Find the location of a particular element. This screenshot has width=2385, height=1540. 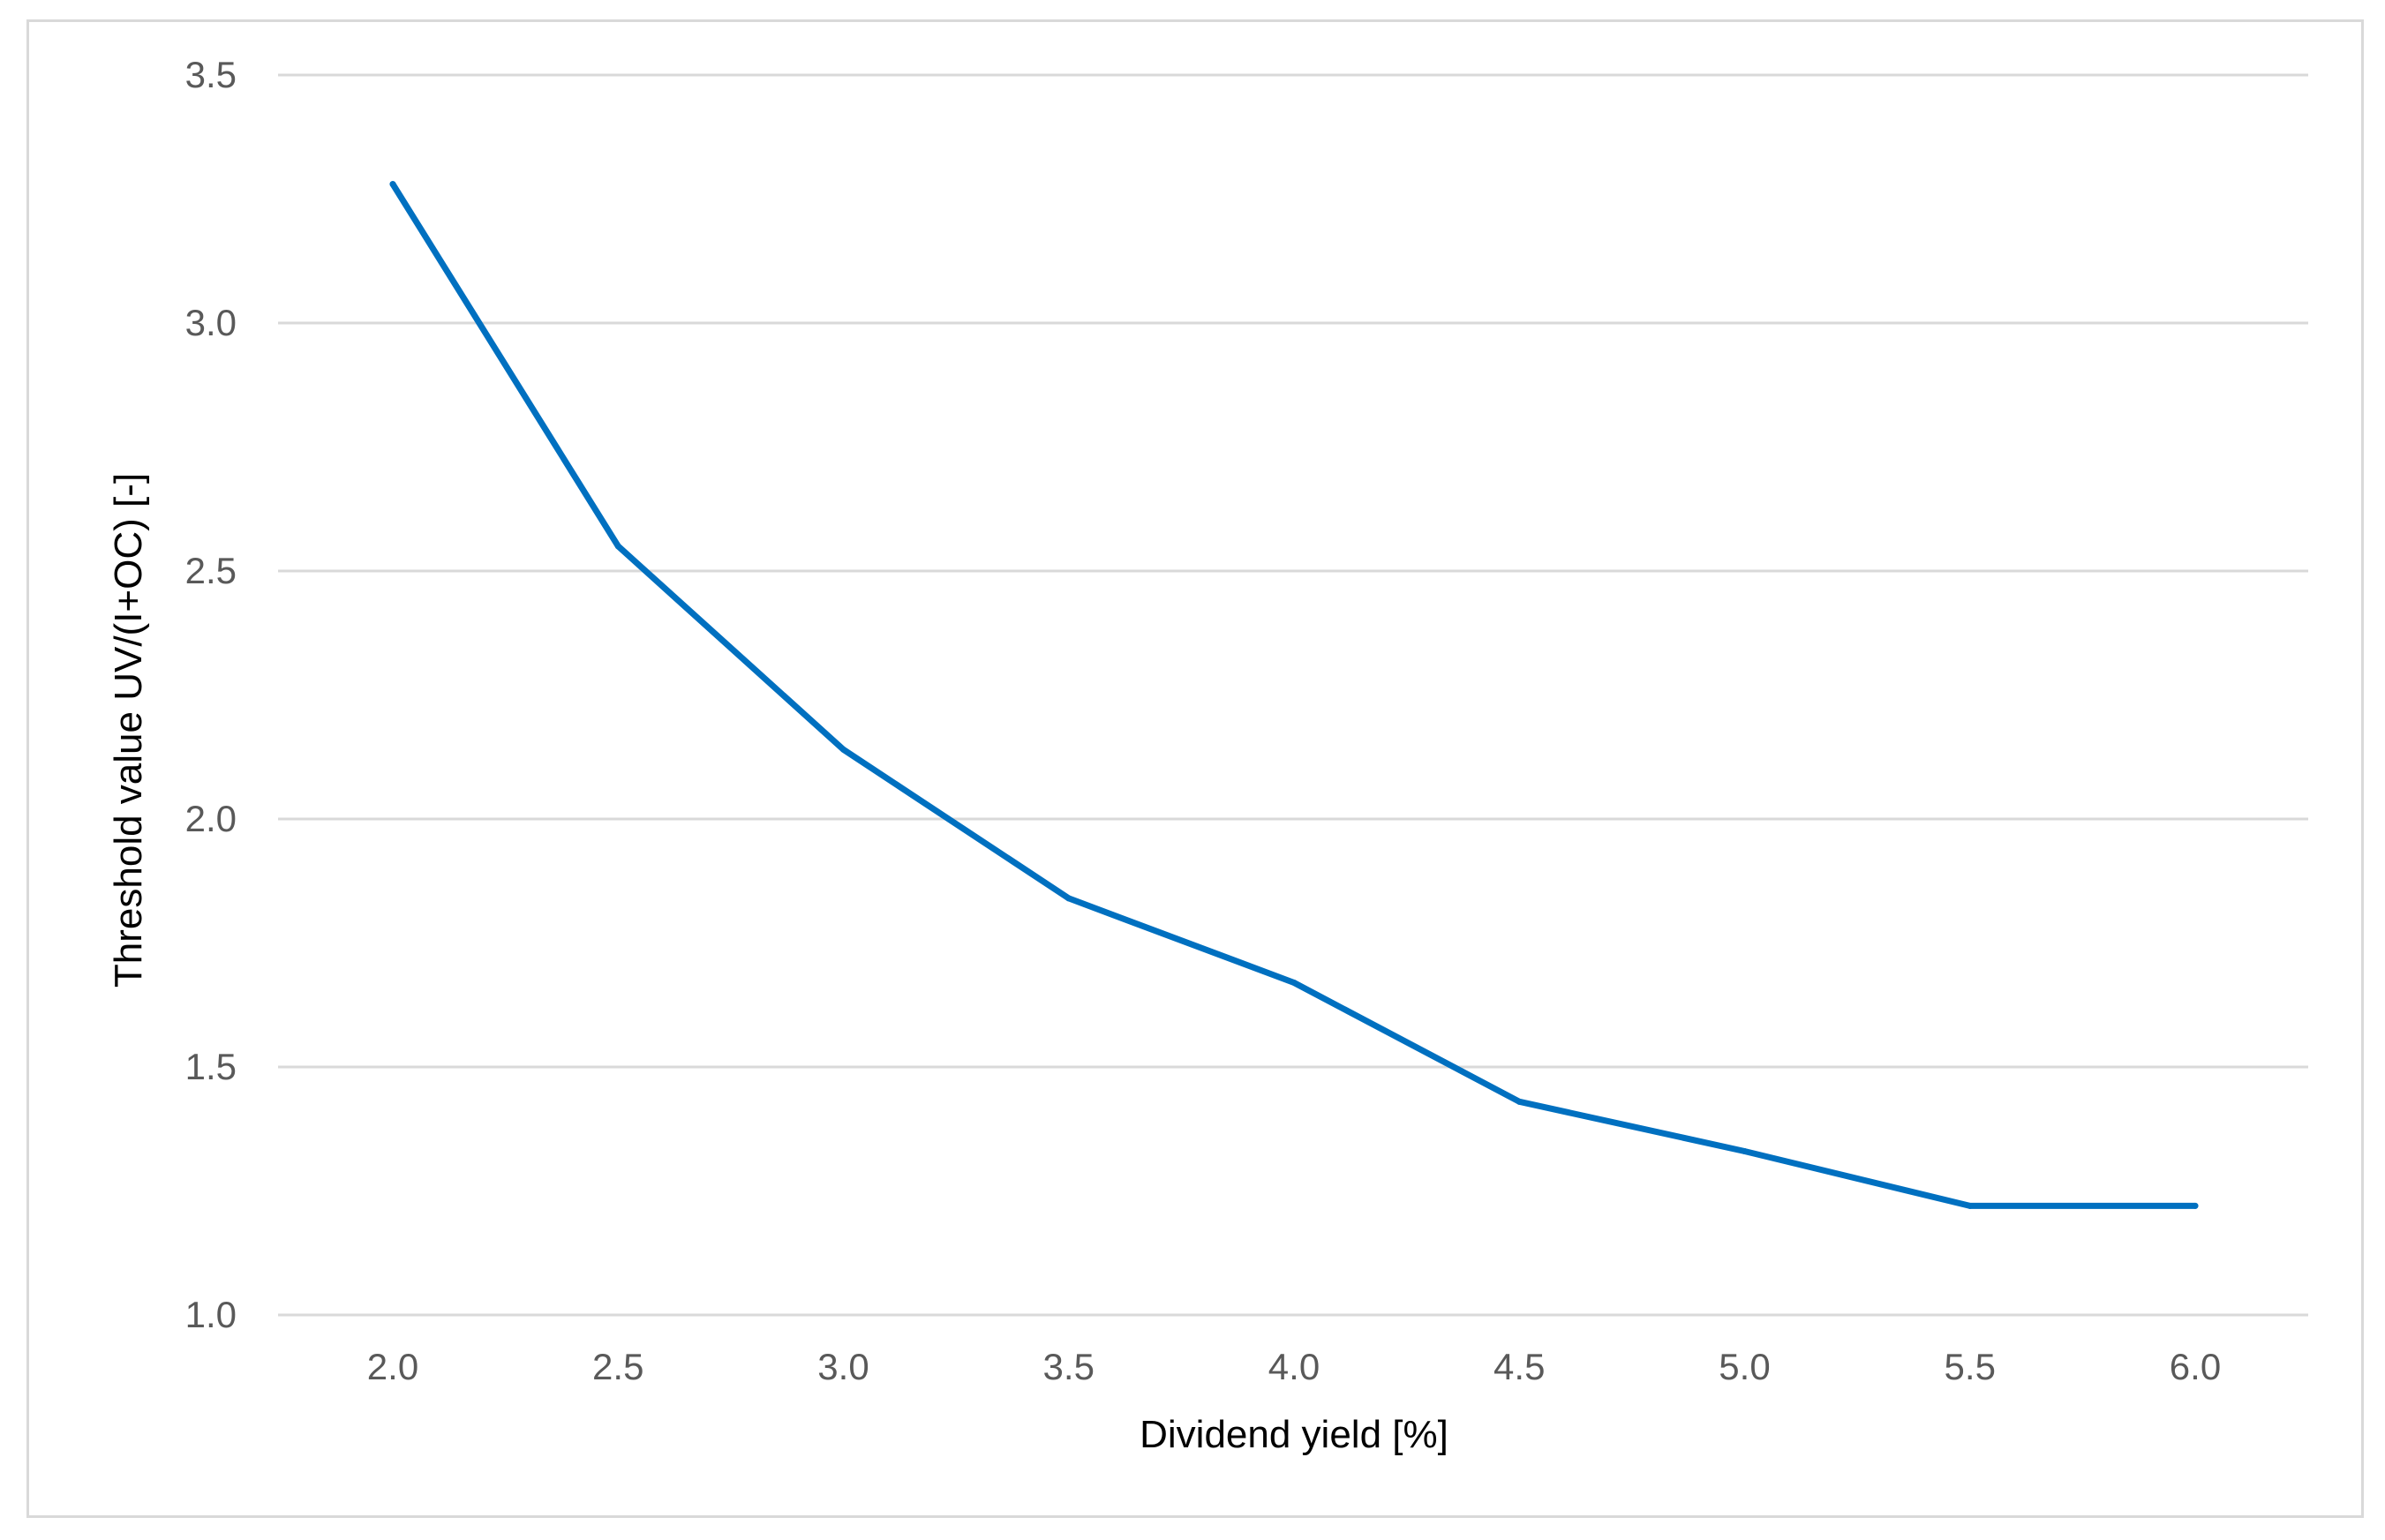

x-tick-label: 3.0 is located at coordinates (843, 1366).